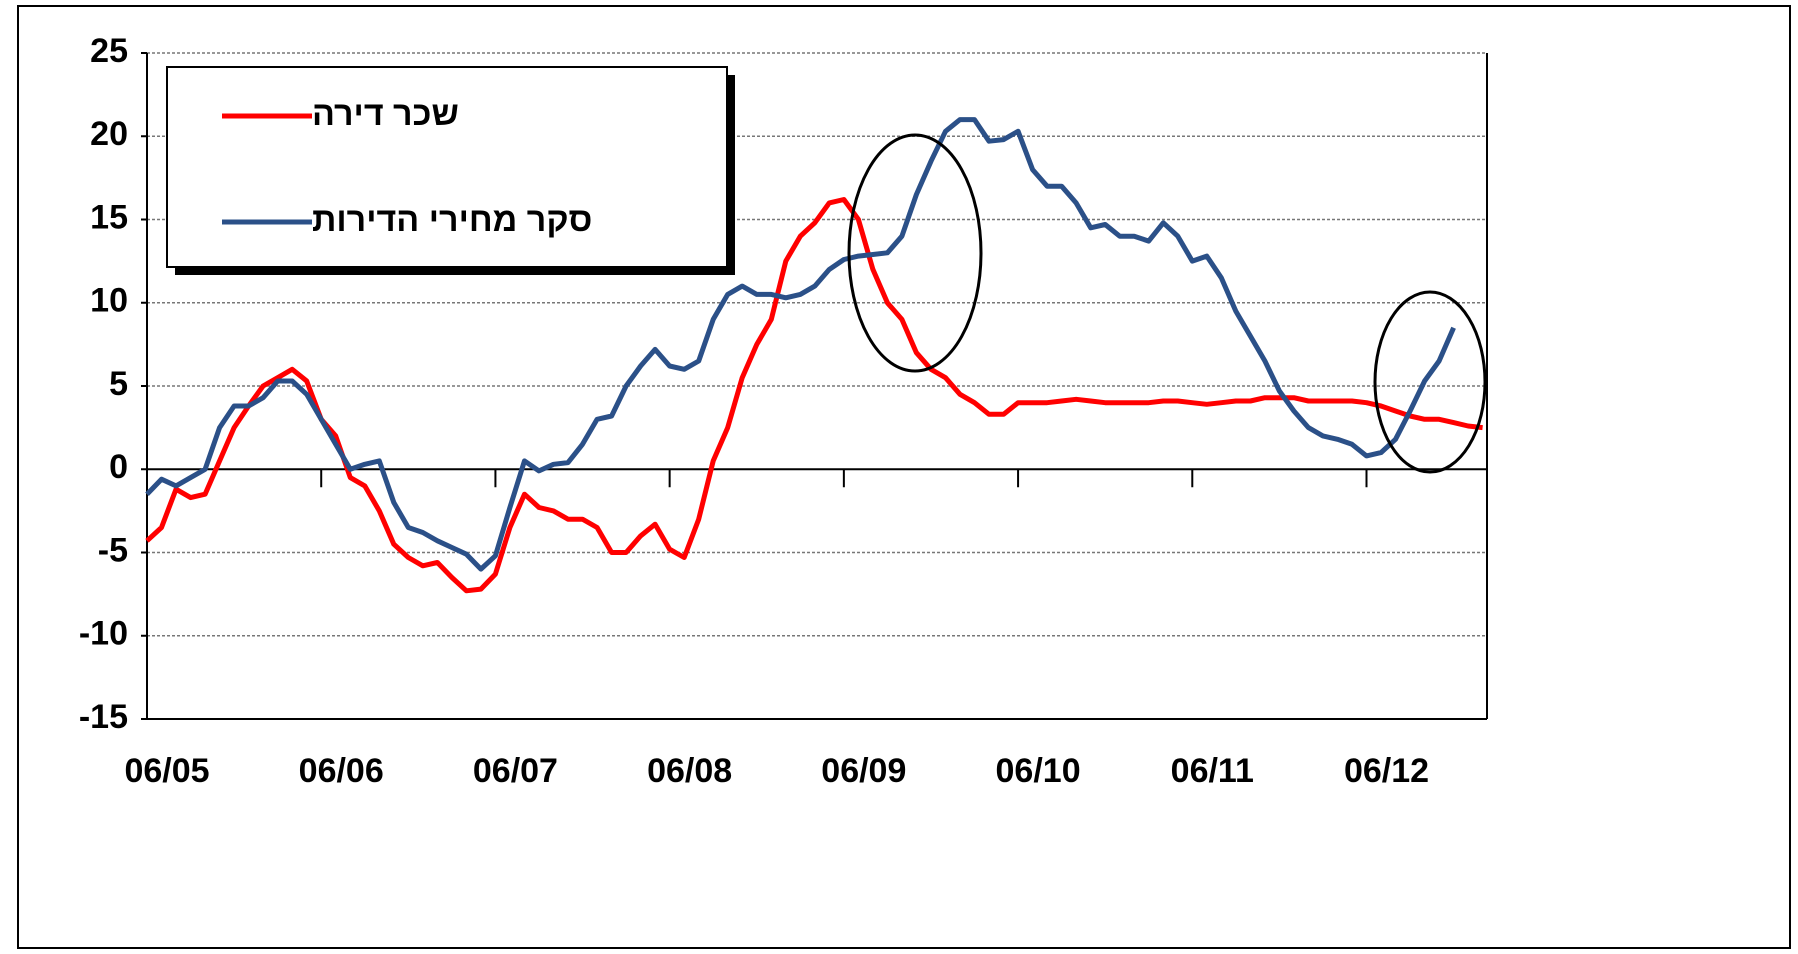  I want to click on y-tick-label: 15, so click(109, 217).